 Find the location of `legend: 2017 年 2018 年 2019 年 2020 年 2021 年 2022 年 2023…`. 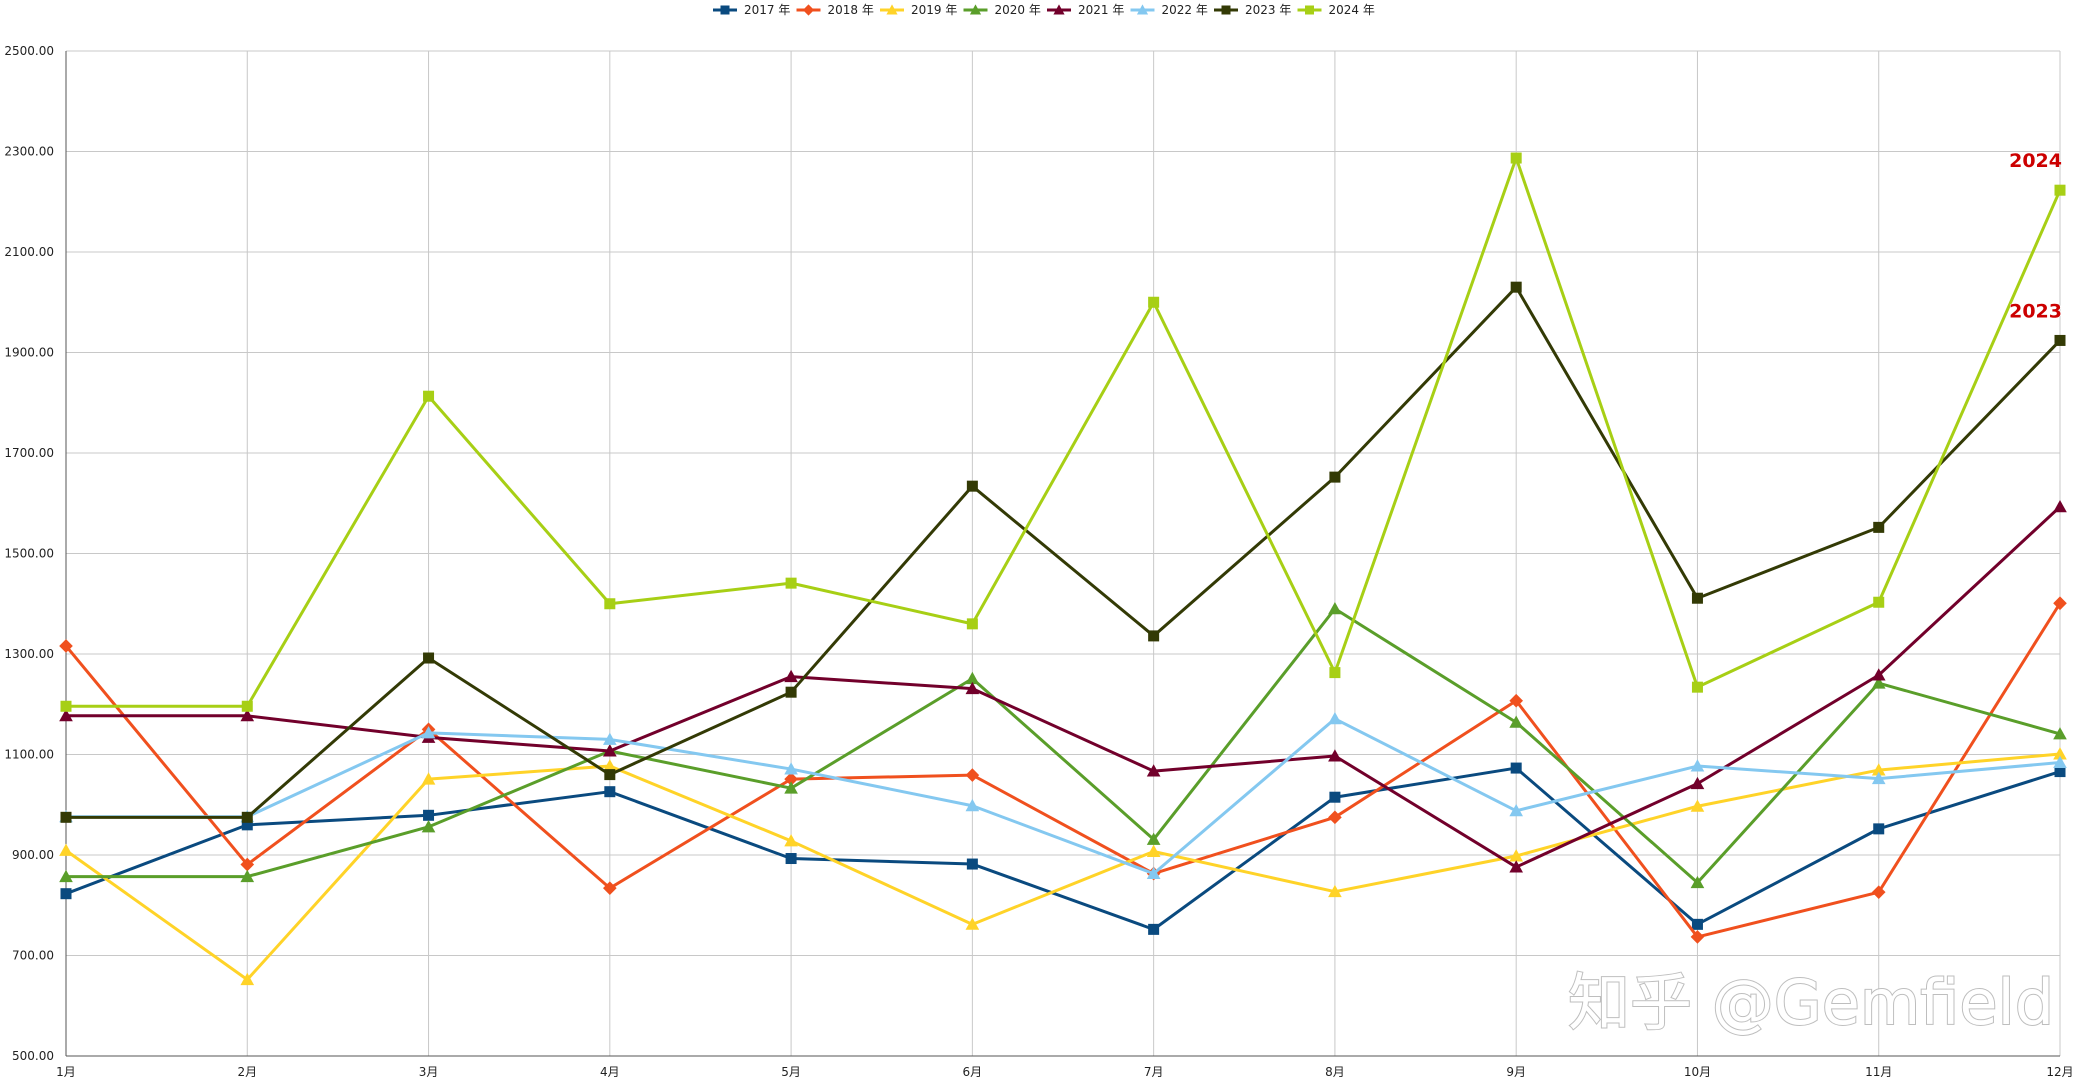

legend: 2017 年 2018 年 2019 年 2020 年 2021 年 2022 年 2023… is located at coordinates (1044, 10).